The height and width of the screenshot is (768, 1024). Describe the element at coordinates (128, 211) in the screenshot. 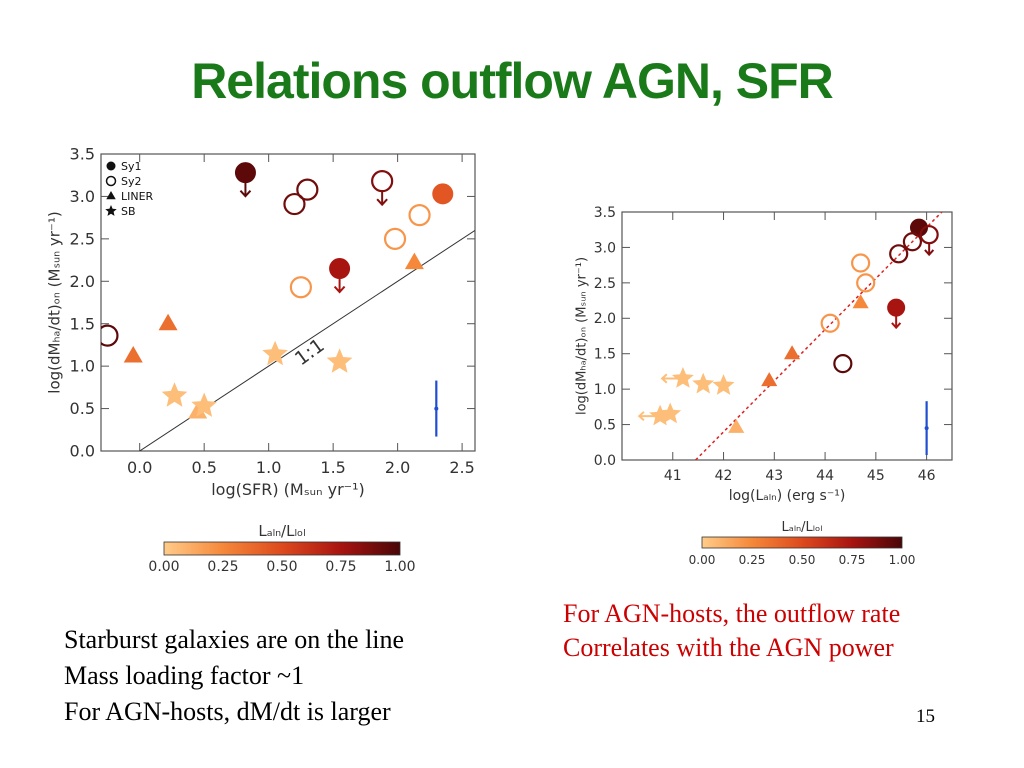

I see `legend-label: SB` at that location.